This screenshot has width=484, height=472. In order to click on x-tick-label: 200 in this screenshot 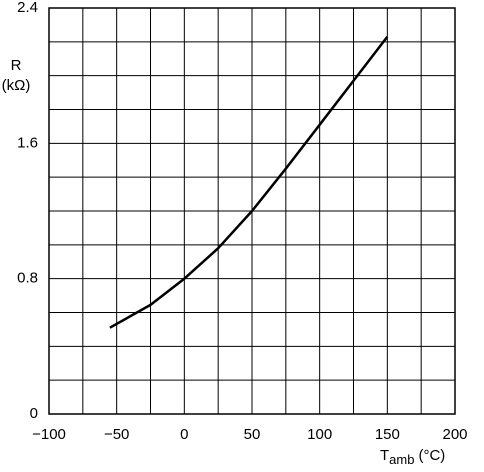, I will do `click(454, 434)`.